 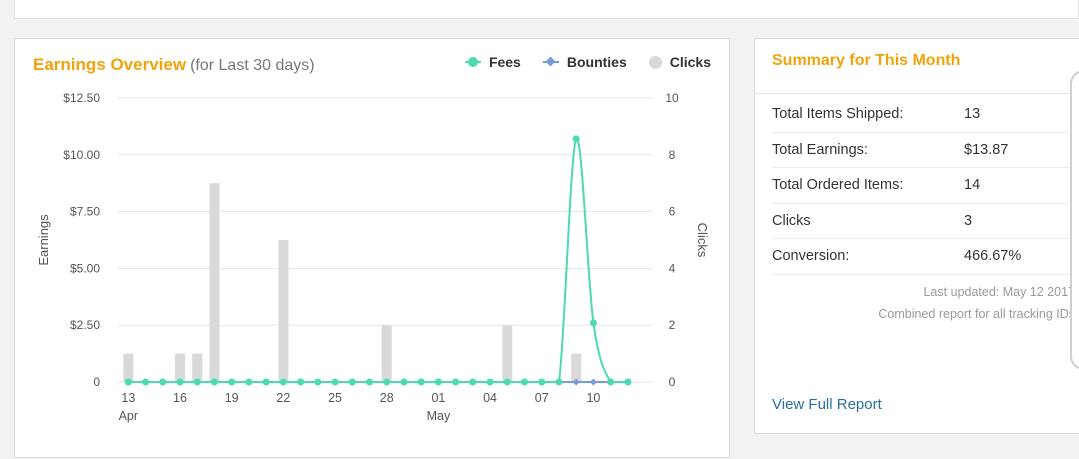 What do you see at coordinates (827, 404) in the screenshot?
I see `view-full-report-link: View Full Report` at bounding box center [827, 404].